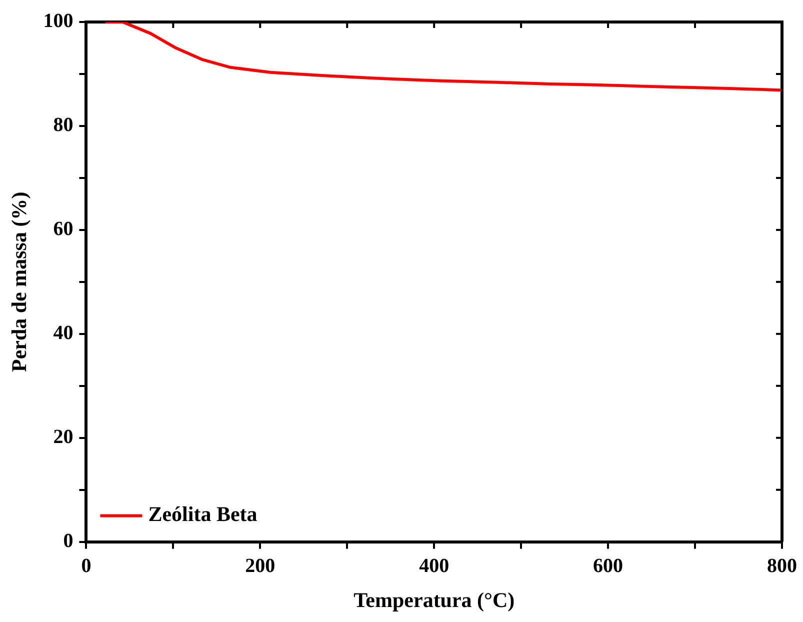  What do you see at coordinates (782, 565) in the screenshot?
I see `x-tick-label: 800` at bounding box center [782, 565].